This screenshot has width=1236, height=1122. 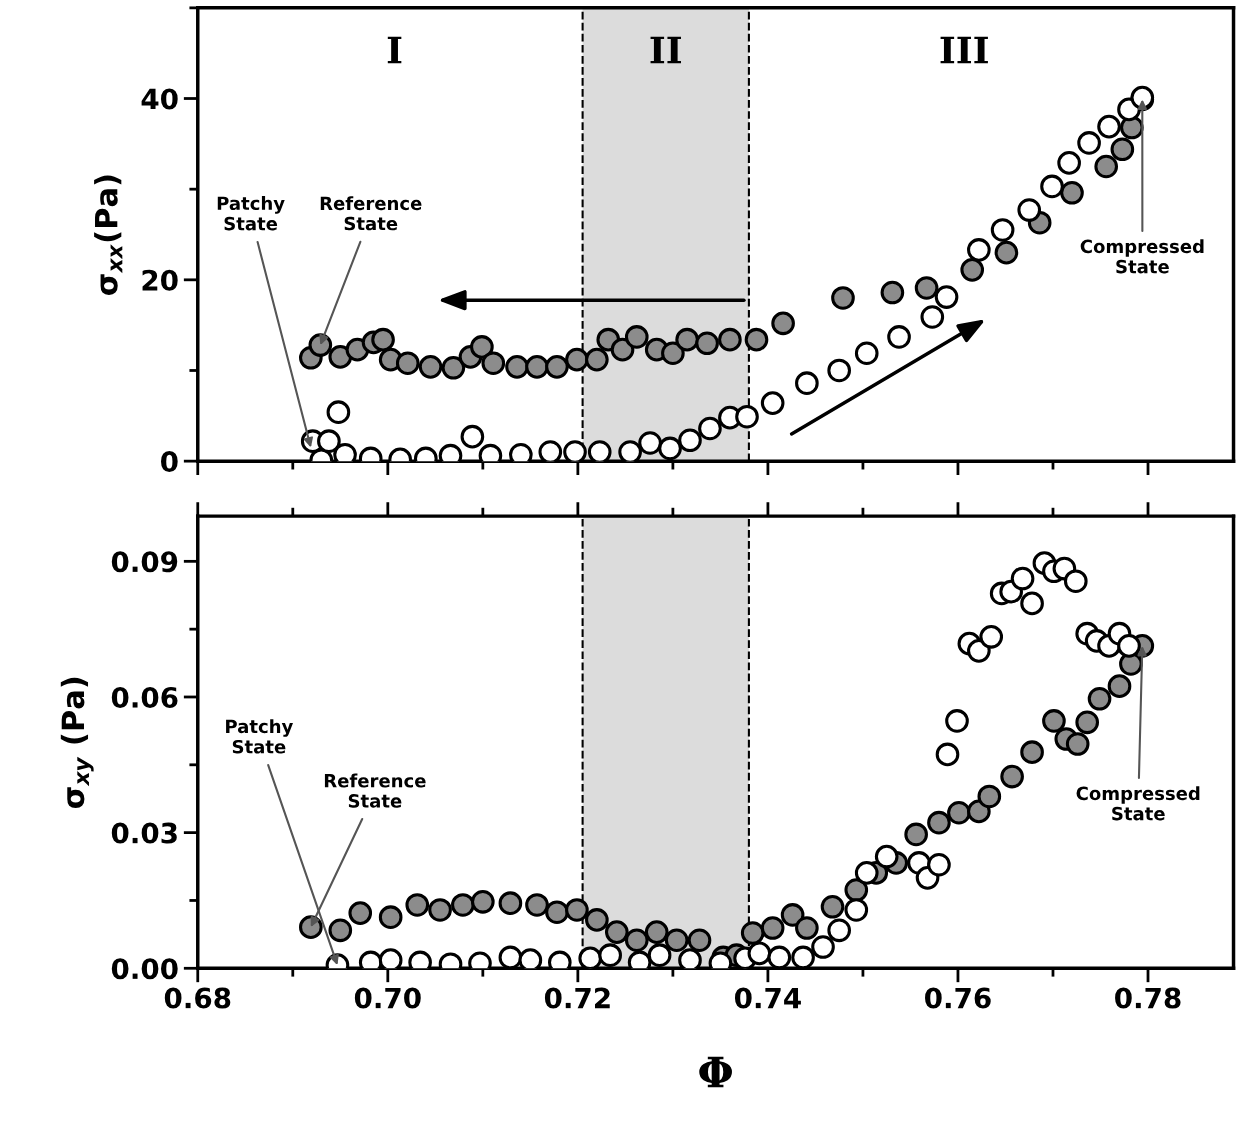 What do you see at coordinates (144, 562) in the screenshot?
I see `y-tick-label: 0.09` at bounding box center [144, 562].